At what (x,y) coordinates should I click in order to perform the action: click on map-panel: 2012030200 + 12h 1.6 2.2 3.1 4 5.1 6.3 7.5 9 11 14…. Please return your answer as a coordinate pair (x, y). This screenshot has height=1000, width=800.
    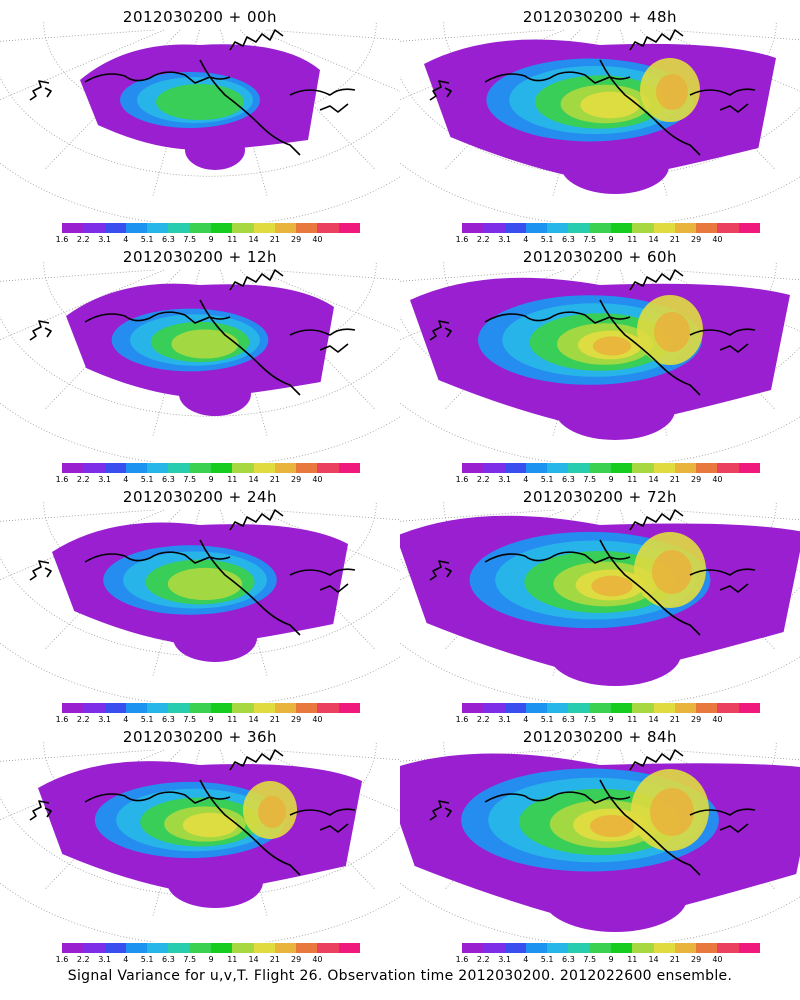
    Looking at the image, I should click on (200, 362).